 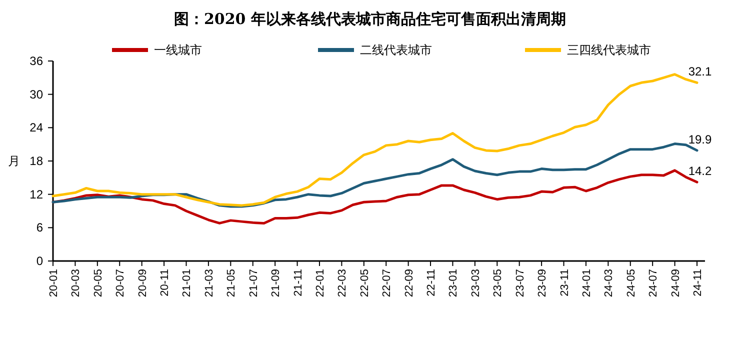 What do you see at coordinates (631, 283) in the screenshot?
I see `x-tick-label: 24-05` at bounding box center [631, 283].